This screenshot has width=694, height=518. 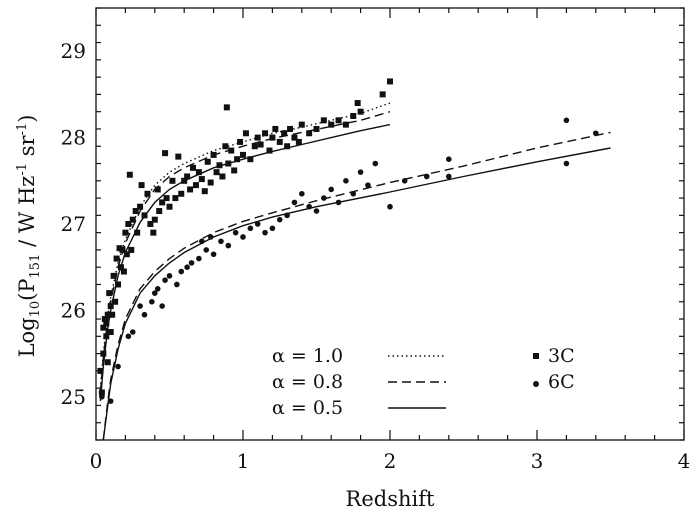 What do you see at coordinates (561, 382) in the screenshot?
I see `legend-marker-label: 6C` at bounding box center [561, 382].